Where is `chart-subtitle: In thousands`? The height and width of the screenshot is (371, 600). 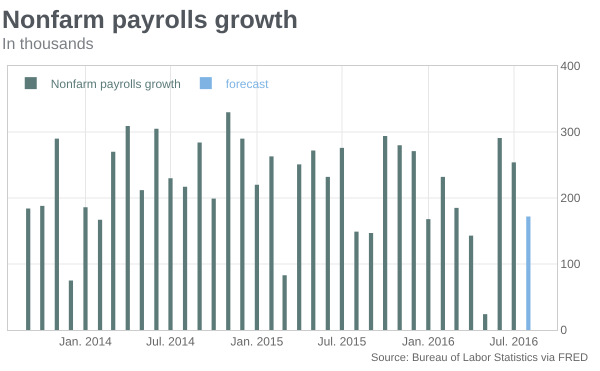
chart-subtitle: In thousands is located at coordinates (48, 44).